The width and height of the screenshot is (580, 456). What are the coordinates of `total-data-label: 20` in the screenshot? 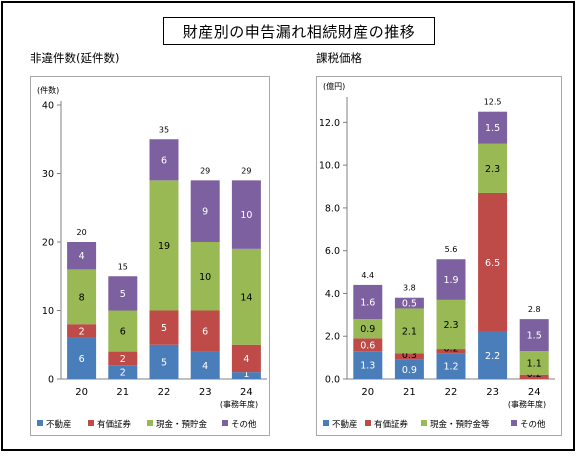 It's located at (82, 232).